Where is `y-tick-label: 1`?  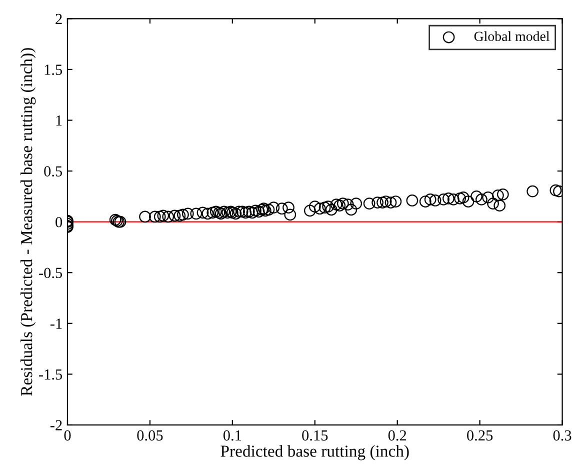
y-tick-label: 1 is located at coordinates (59, 120).